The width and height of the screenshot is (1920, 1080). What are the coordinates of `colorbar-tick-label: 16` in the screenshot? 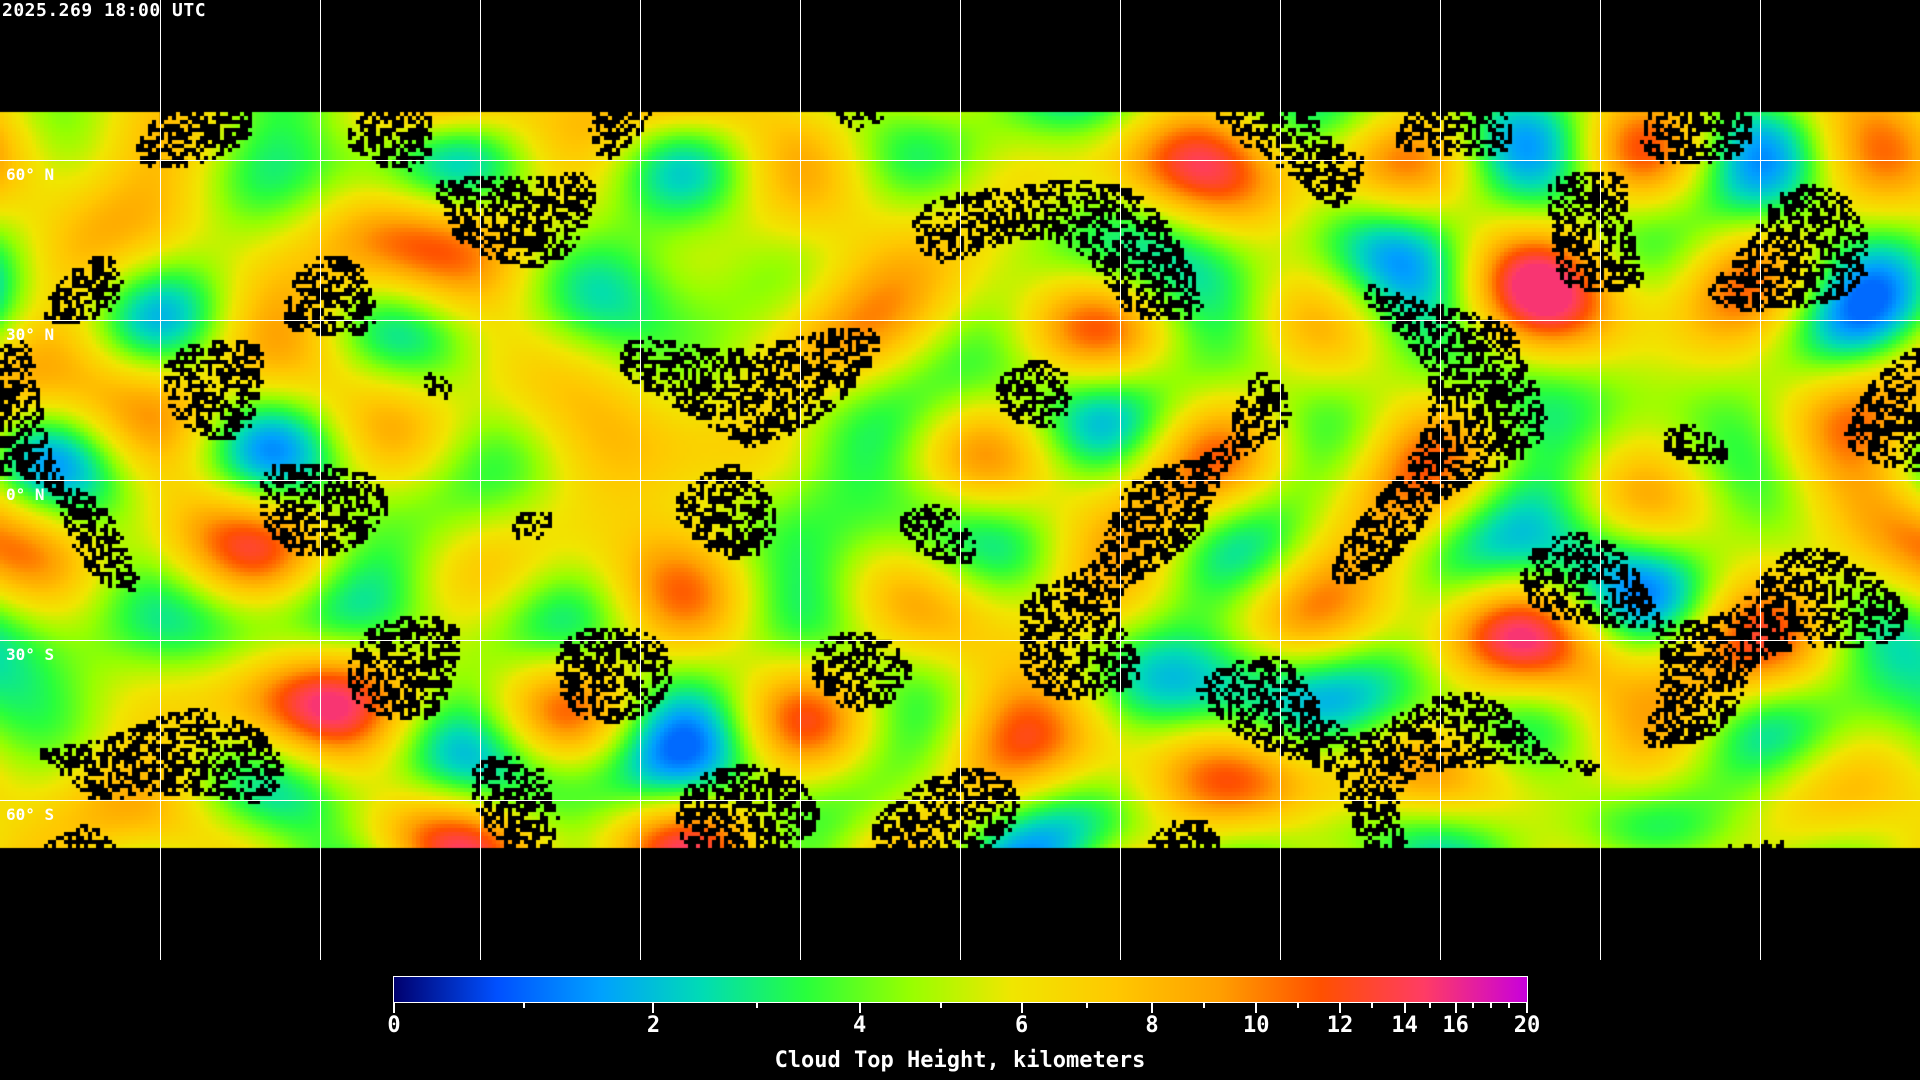 It's located at (1455, 1025).